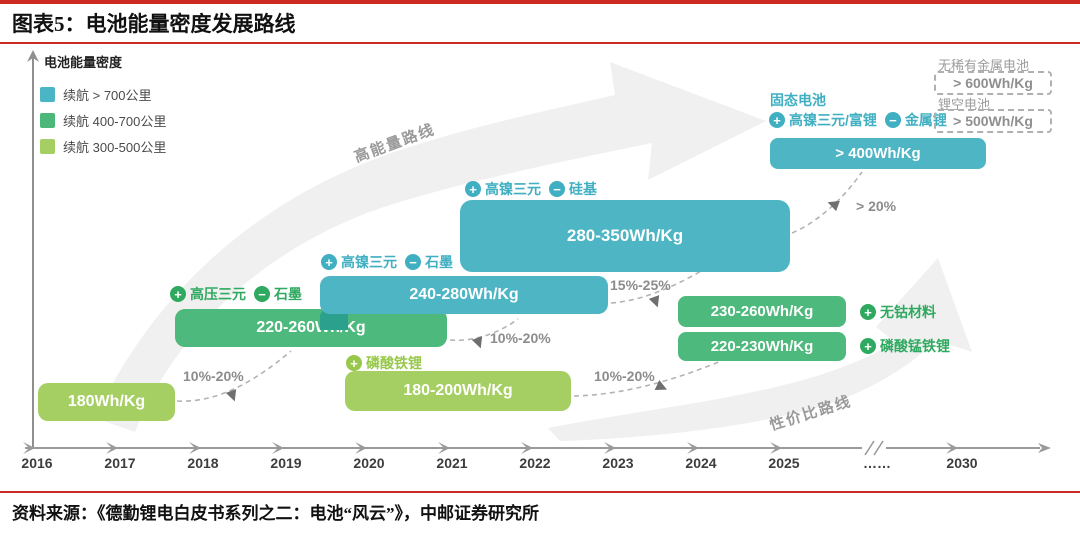 This screenshot has width=1080, height=535. Describe the element at coordinates (1044, 448) in the screenshot. I see `x-axis-end-arrow-icon` at that location.